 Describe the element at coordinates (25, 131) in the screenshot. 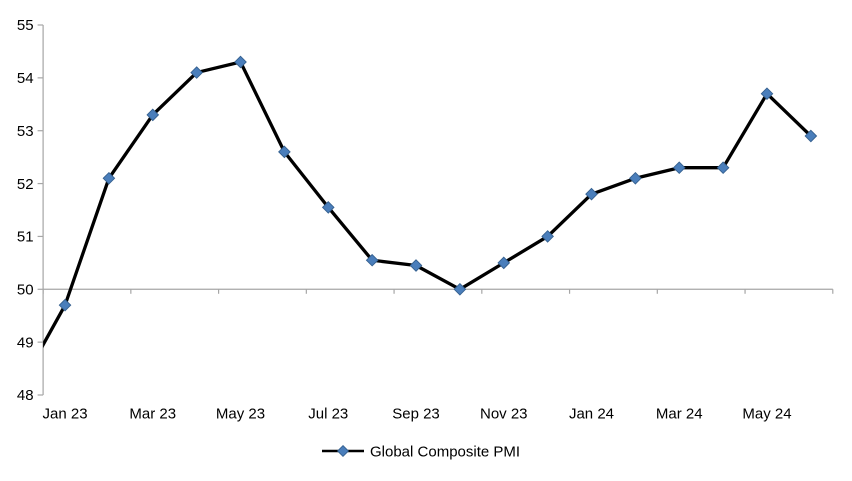

I see `y-axis-label: 53` at that location.